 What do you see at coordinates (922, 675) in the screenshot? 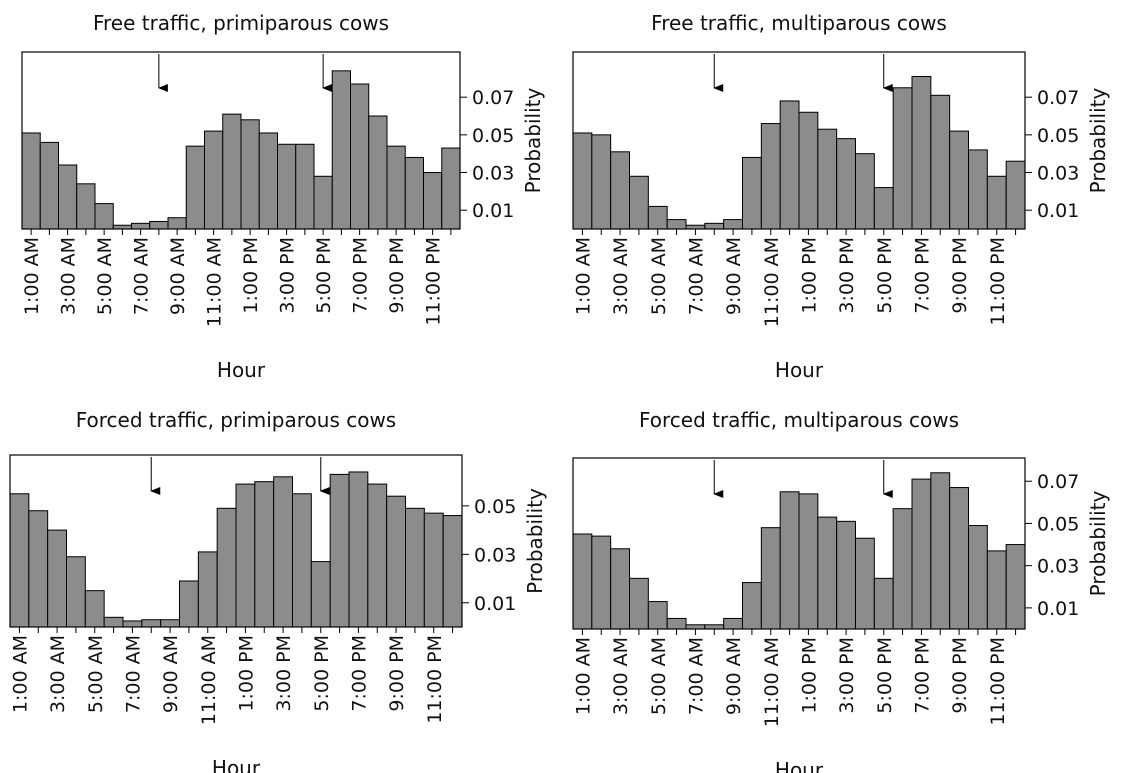
I see `x-tick-label: 7:00 PM` at bounding box center [922, 675].